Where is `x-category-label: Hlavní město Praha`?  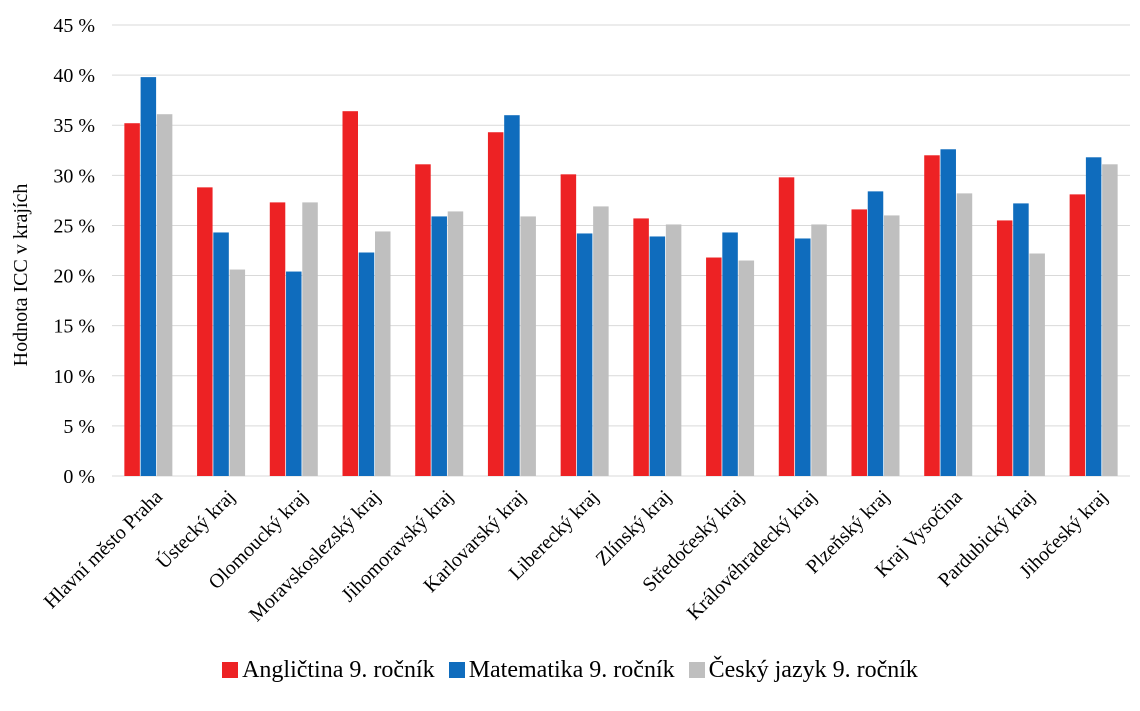
x-category-label: Hlavní město Praha is located at coordinates (103, 549).